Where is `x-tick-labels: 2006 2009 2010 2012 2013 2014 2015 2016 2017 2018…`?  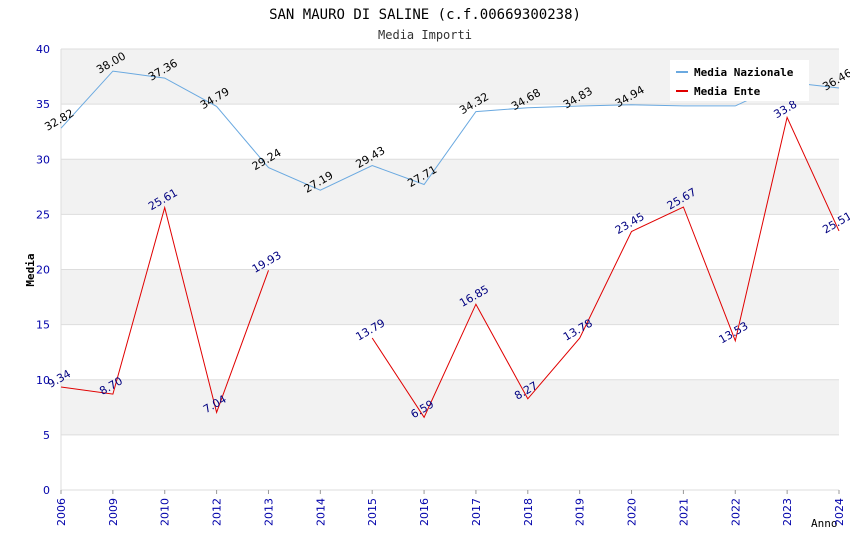 x-tick-labels: 2006 2009 2010 2012 2013 2014 2015 2016 2017 2018… is located at coordinates (450, 508).